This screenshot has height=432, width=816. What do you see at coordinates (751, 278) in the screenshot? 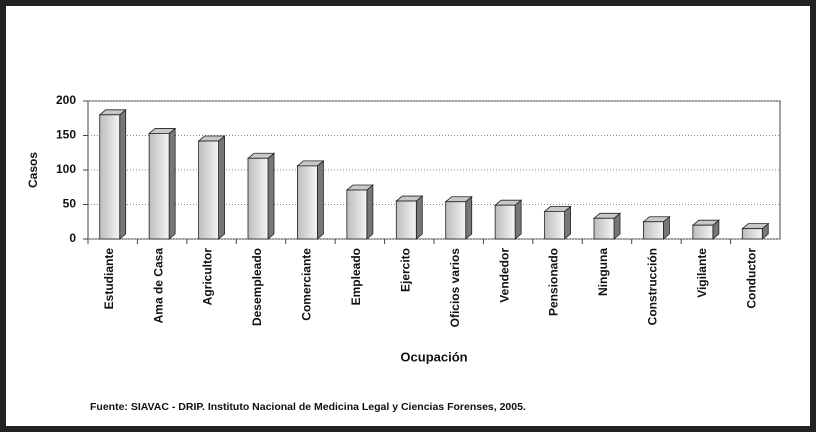
I see `x-tick-label: Conductor` at bounding box center [751, 278].